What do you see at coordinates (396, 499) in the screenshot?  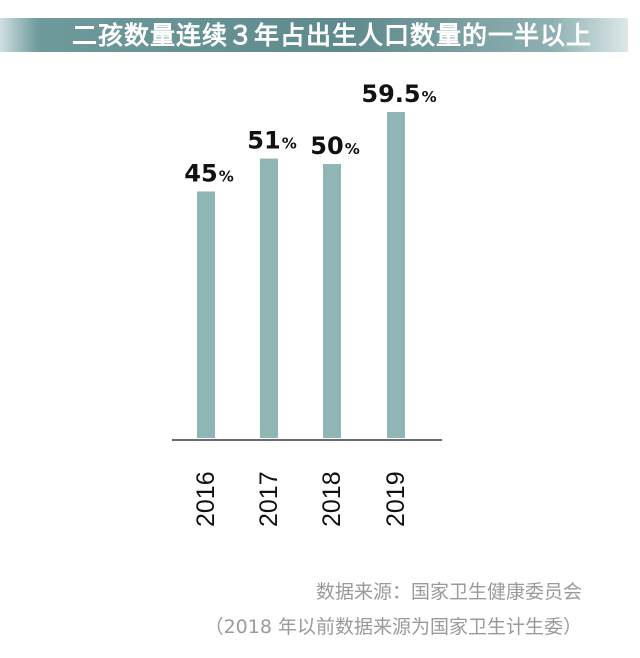 I see `x-tick-label-2019: 2019` at bounding box center [396, 499].